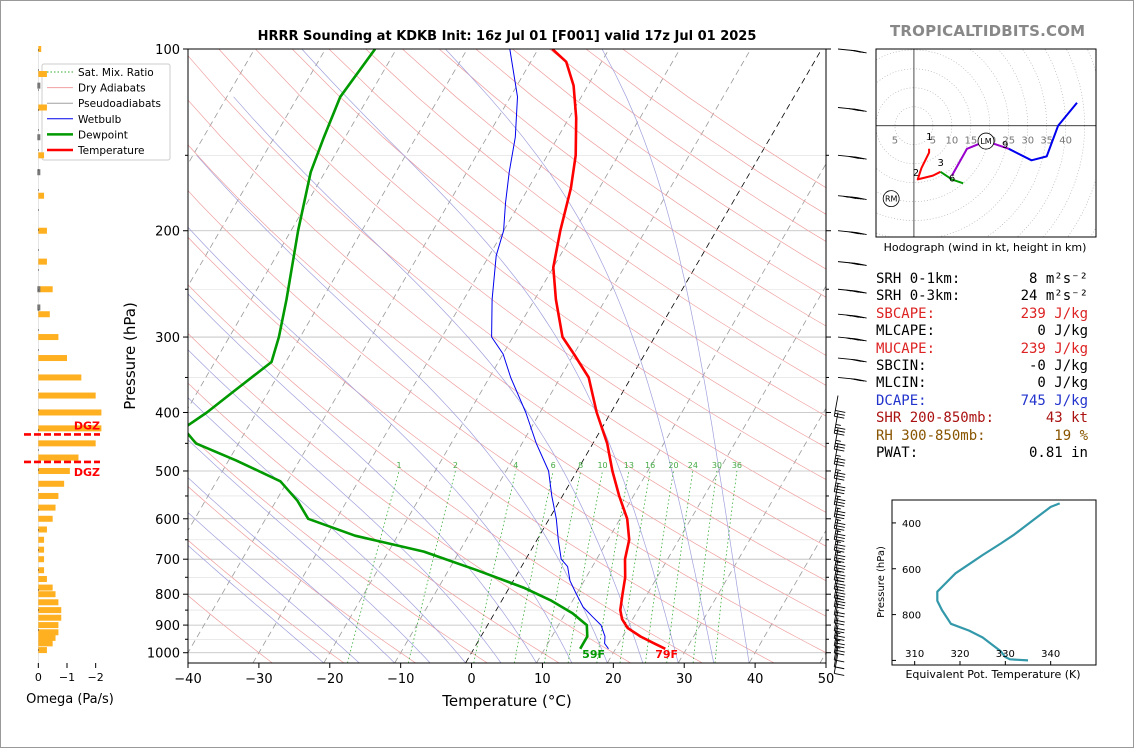 The image size is (1134, 748). Describe the element at coordinates (906, 313) in the screenshot. I see `stat-label: SBCAPE:` at that location.